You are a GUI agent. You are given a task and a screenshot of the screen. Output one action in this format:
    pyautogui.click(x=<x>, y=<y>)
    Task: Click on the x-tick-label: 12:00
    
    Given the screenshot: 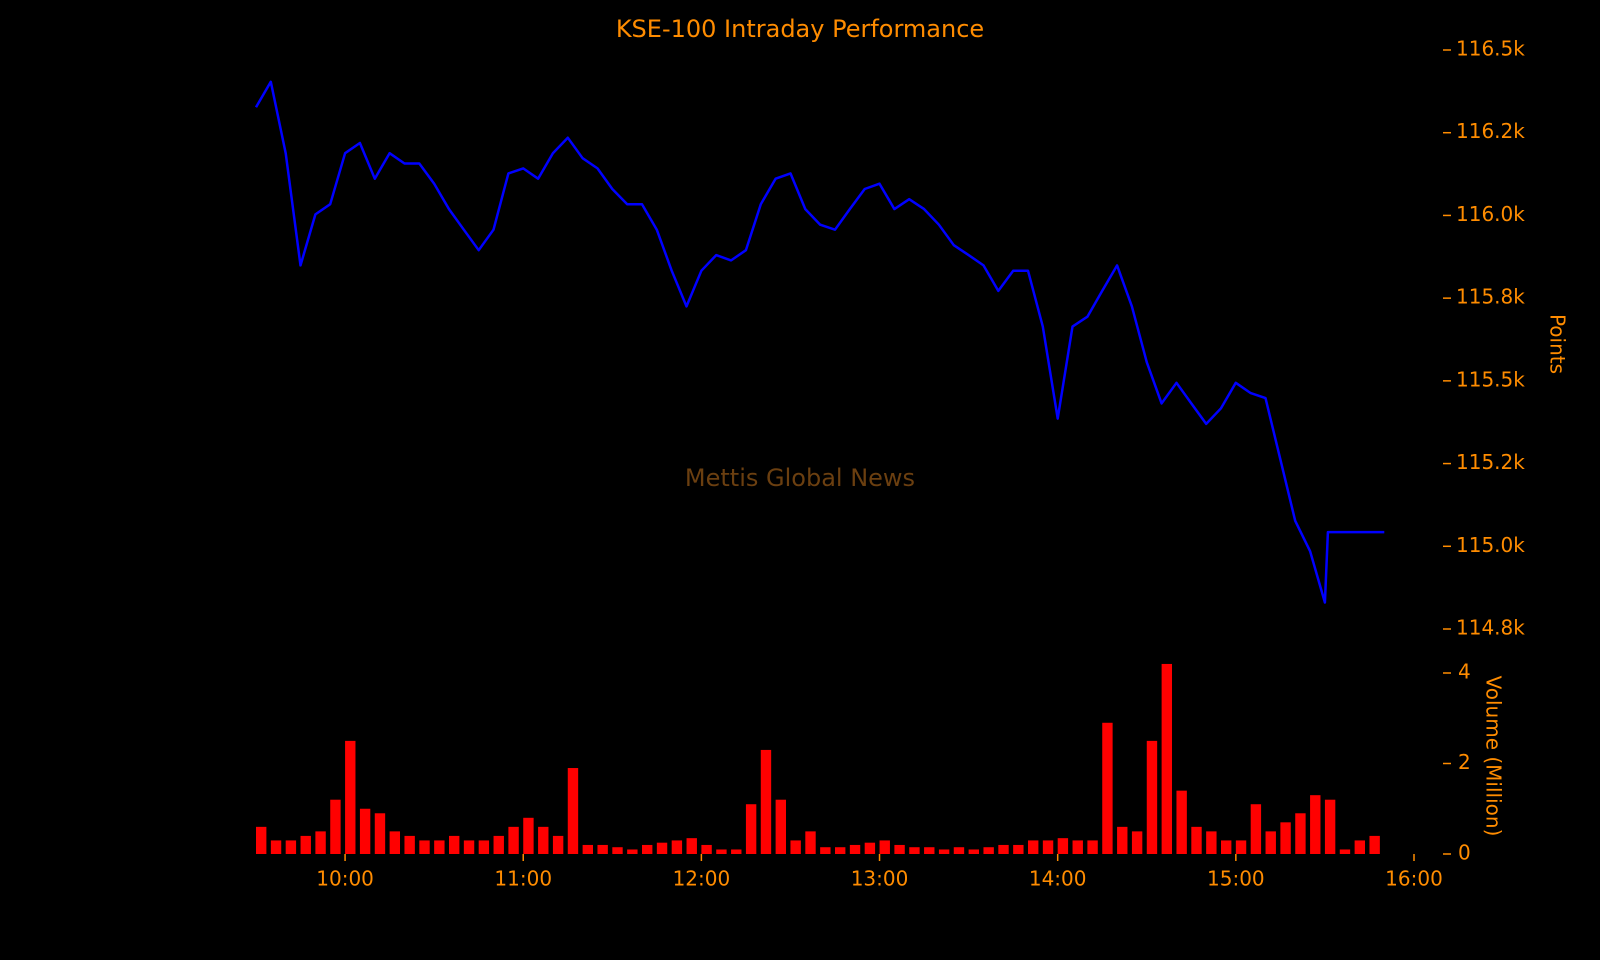 What is the action you would take?
    pyautogui.click(x=702, y=879)
    